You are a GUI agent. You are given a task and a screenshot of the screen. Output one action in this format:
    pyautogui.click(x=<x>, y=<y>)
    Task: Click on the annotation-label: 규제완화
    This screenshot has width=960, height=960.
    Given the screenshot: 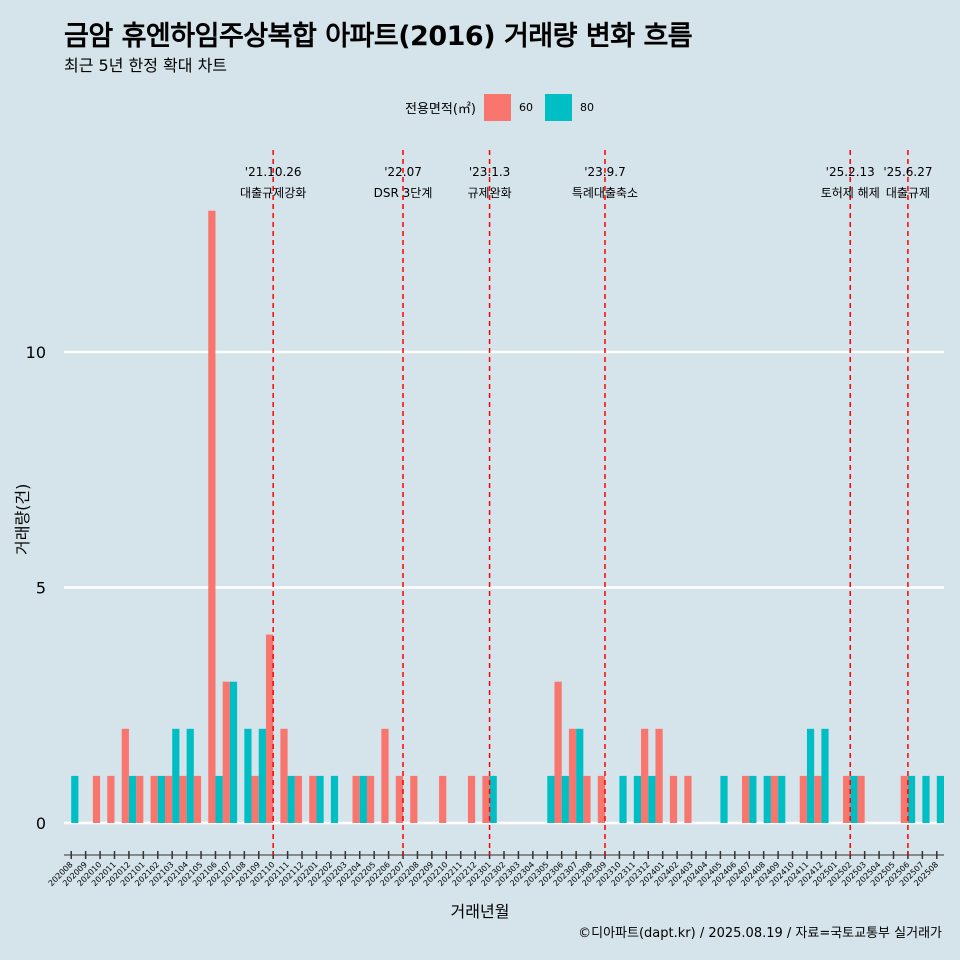 What is the action you would take?
    pyautogui.click(x=489, y=193)
    